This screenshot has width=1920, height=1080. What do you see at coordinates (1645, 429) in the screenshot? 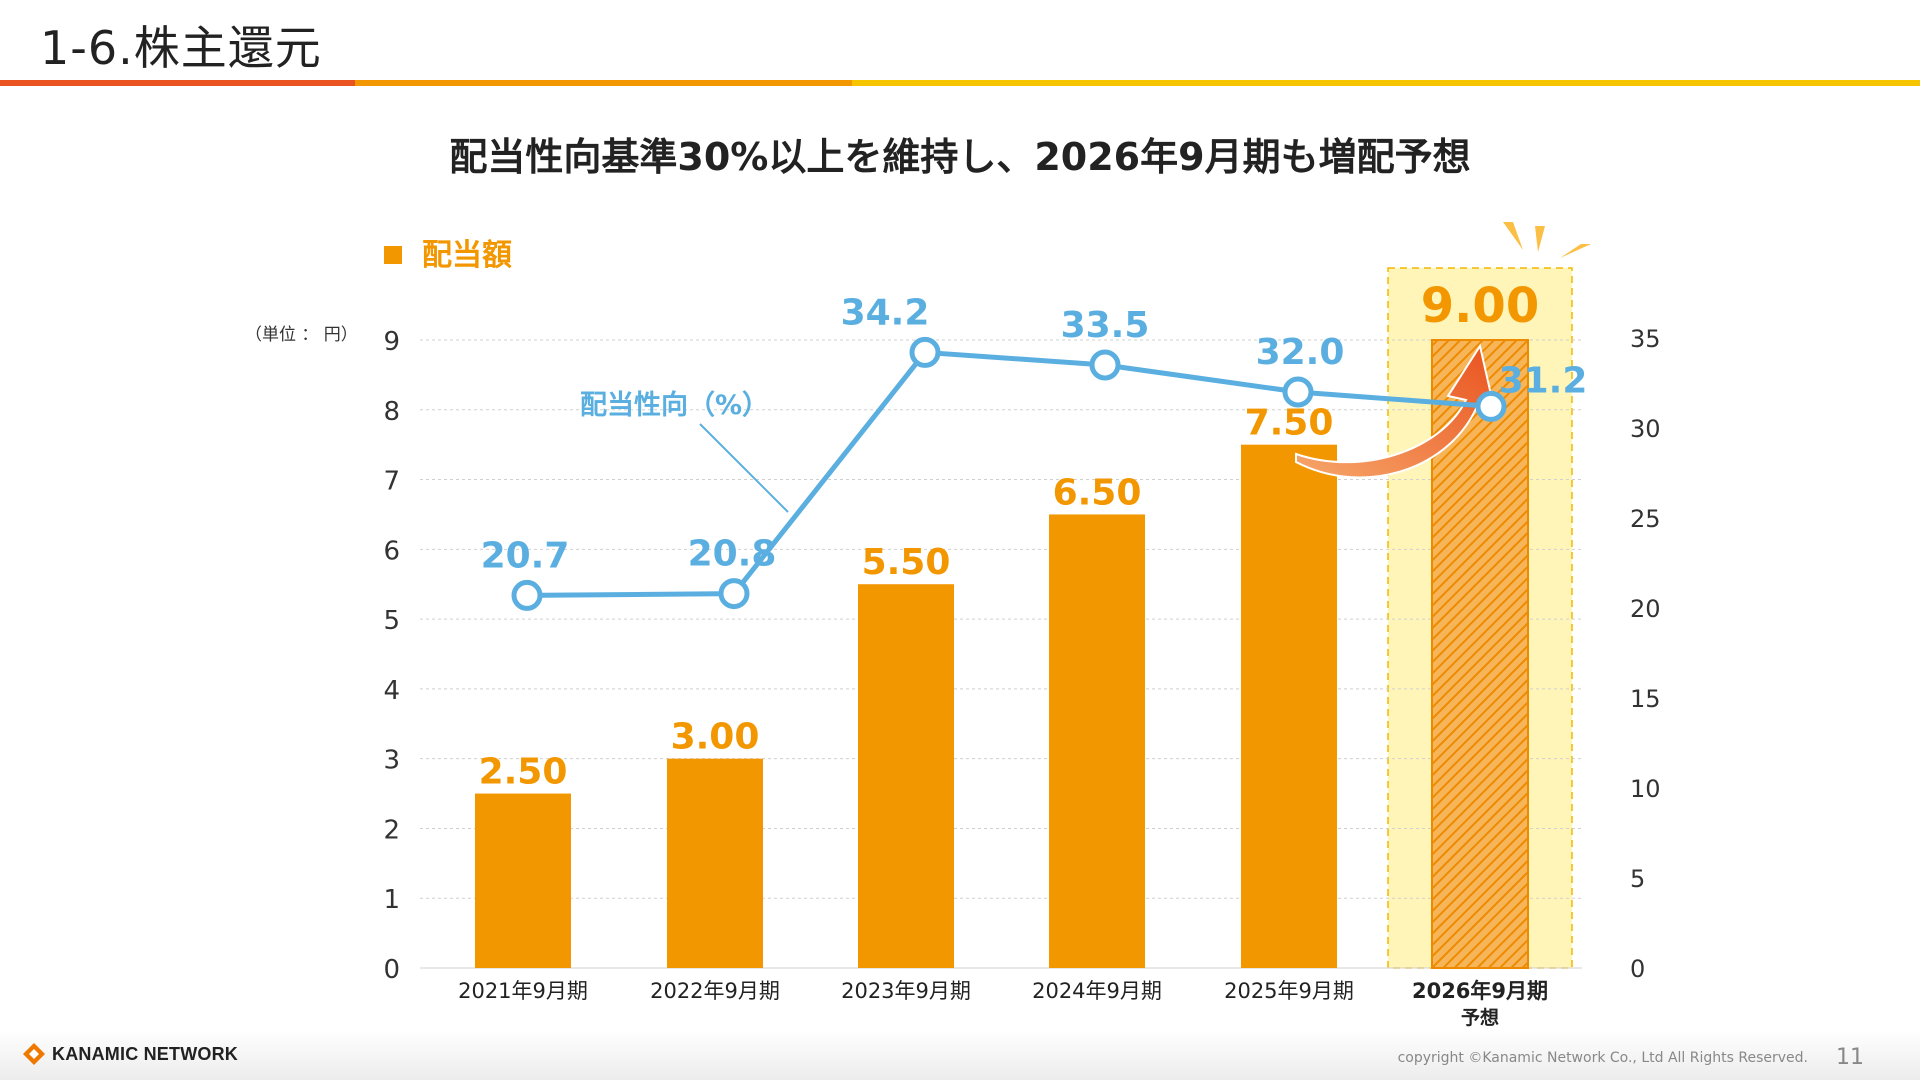
I see `y-right-tick-label: 30` at bounding box center [1645, 429].